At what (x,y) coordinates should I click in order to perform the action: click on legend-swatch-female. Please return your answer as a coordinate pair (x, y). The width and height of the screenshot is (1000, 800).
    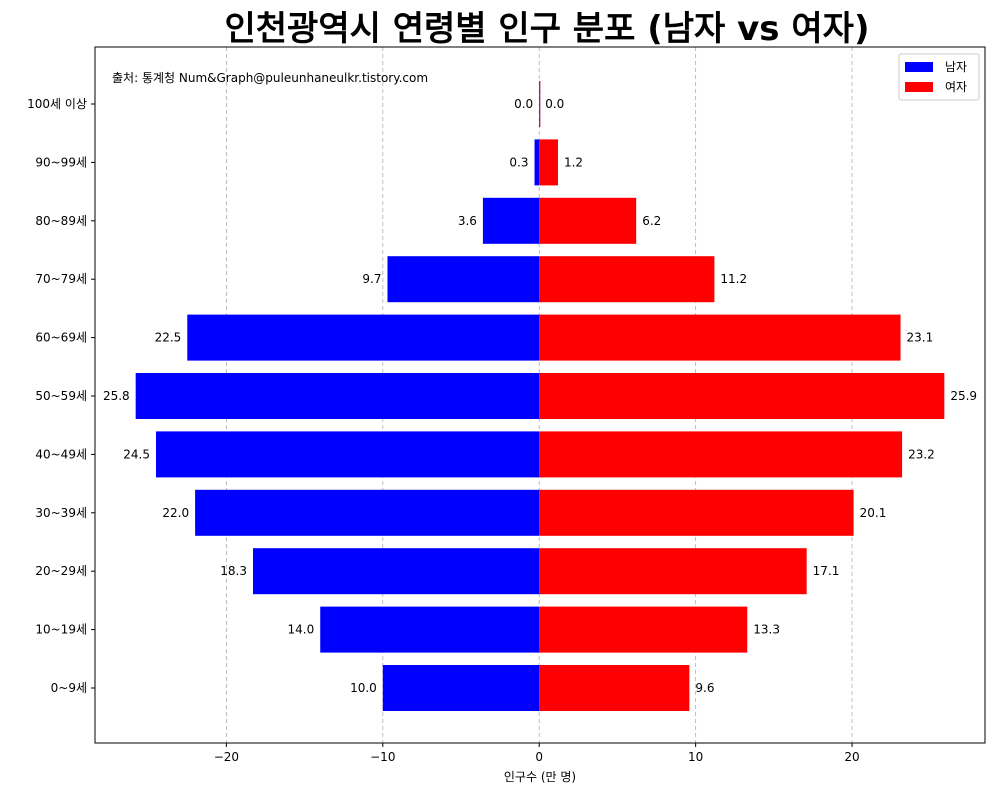
    Looking at the image, I should click on (919, 87).